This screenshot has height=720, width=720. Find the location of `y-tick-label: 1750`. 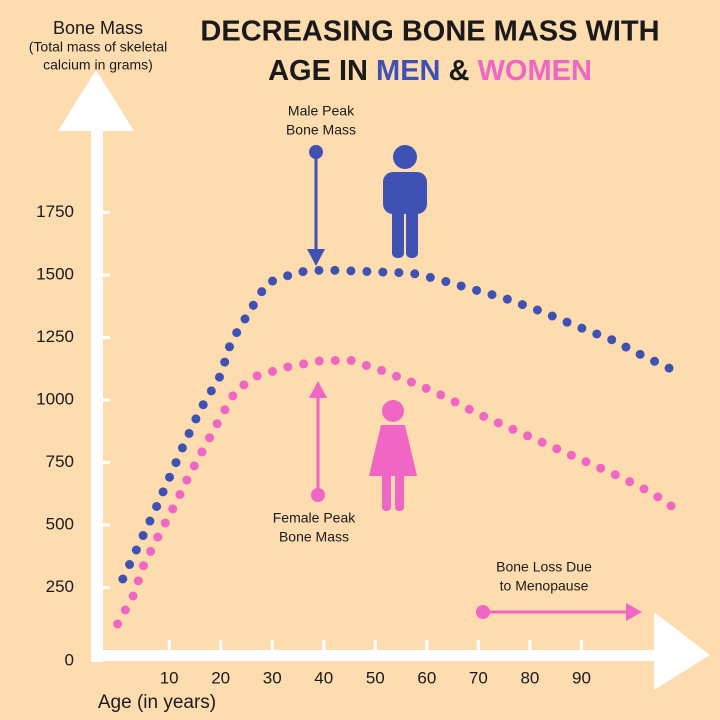

y-tick-label: 1750 is located at coordinates (55, 211).